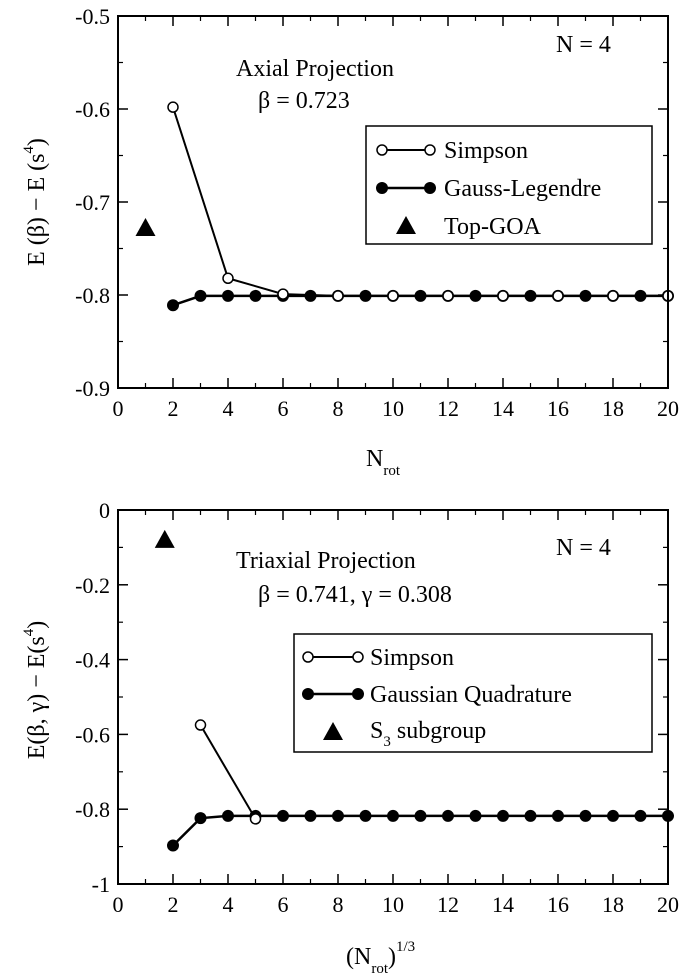 Image resolution: width=684 pixels, height=980 pixels. What do you see at coordinates (393, 904) in the screenshot?
I see `triaxial-x-tick-label: 10` at bounding box center [393, 904].